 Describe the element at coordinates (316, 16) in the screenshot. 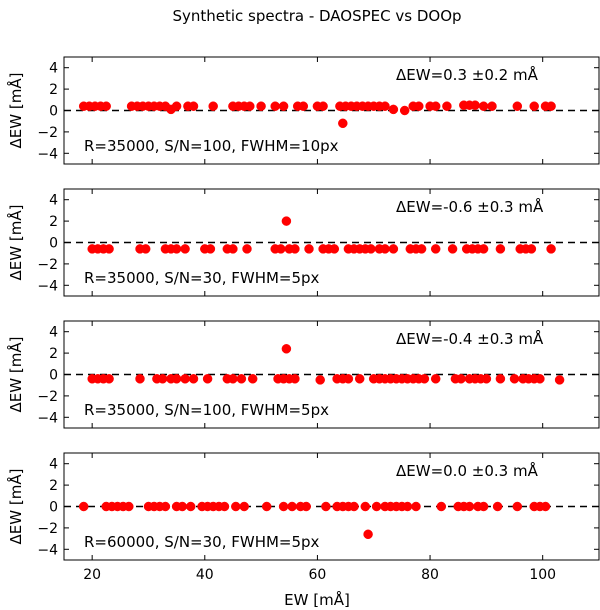

I see `figure-title: Synthetic spectra - DAOSPEC vs DOOp` at that location.